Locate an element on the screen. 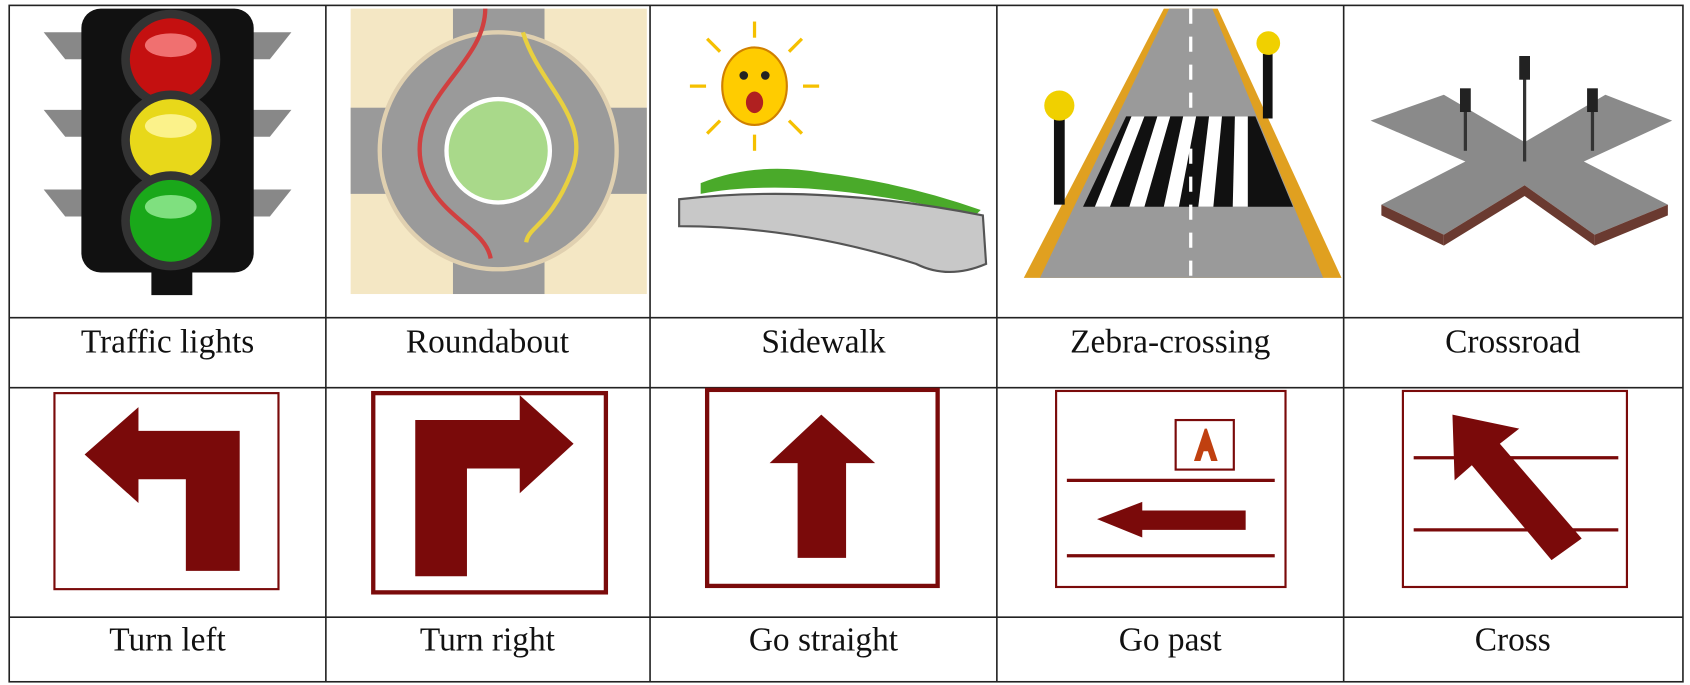 Image resolution: width=1690 pixels, height=685 pixels. label: Turn right is located at coordinates (488, 640).